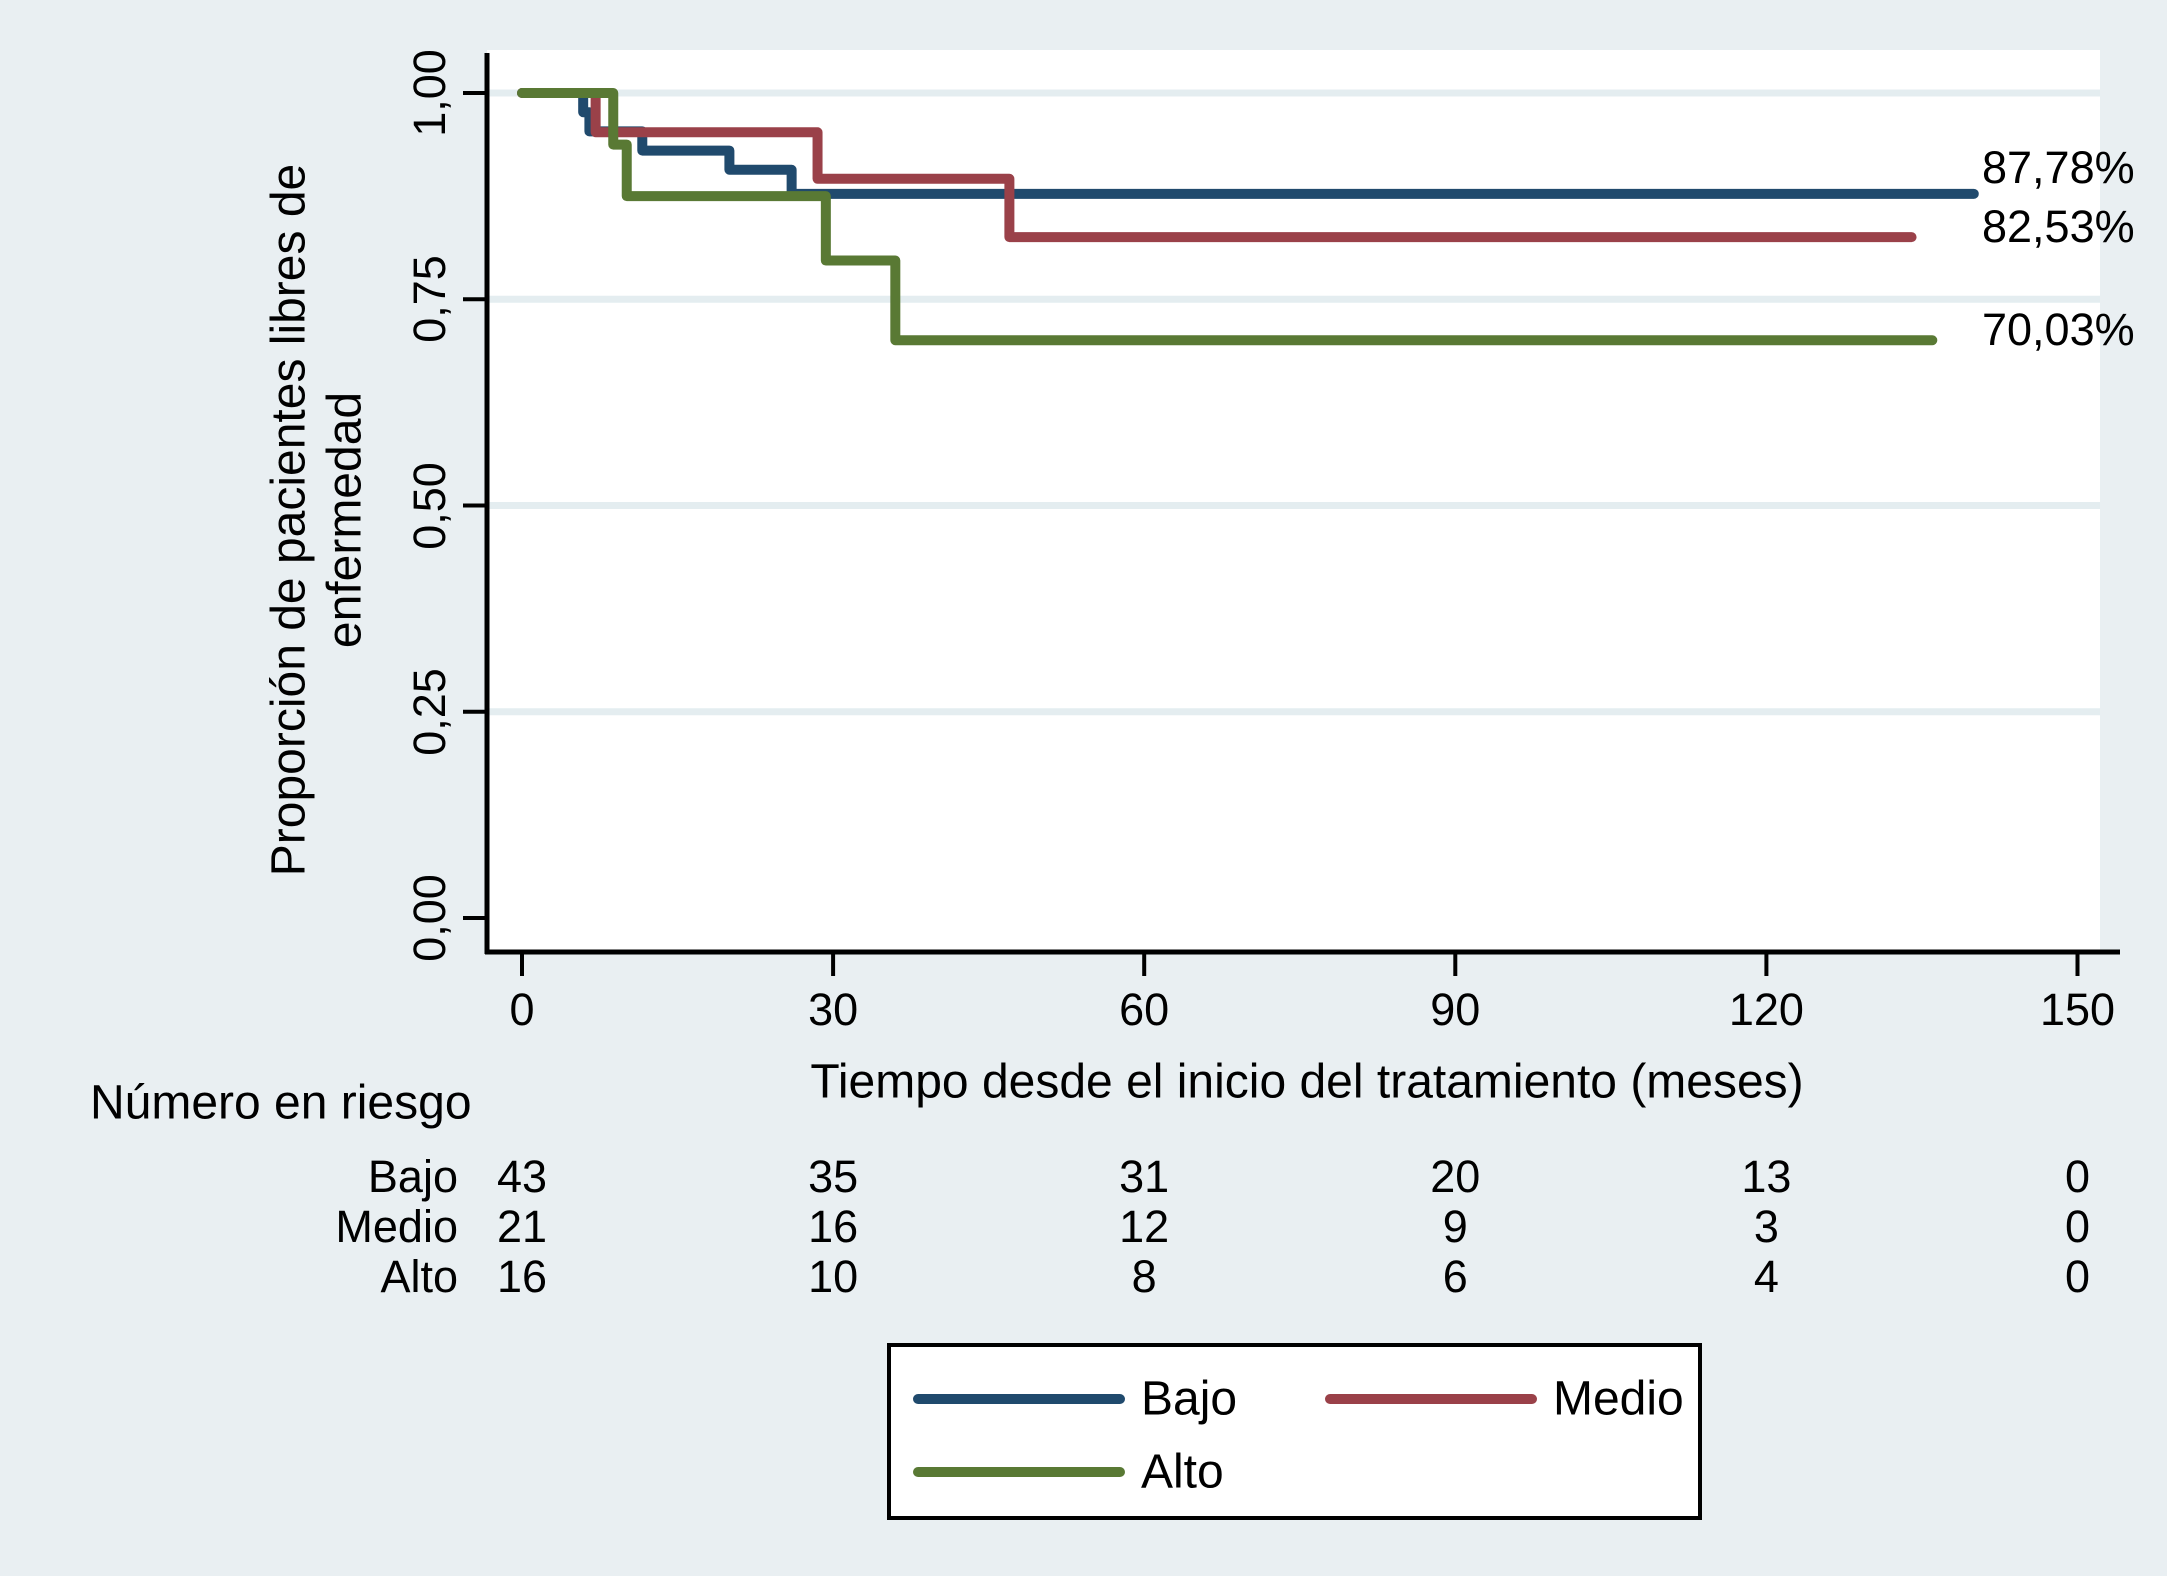  I want to click on legend-line-medio, so click(1431, 1399).